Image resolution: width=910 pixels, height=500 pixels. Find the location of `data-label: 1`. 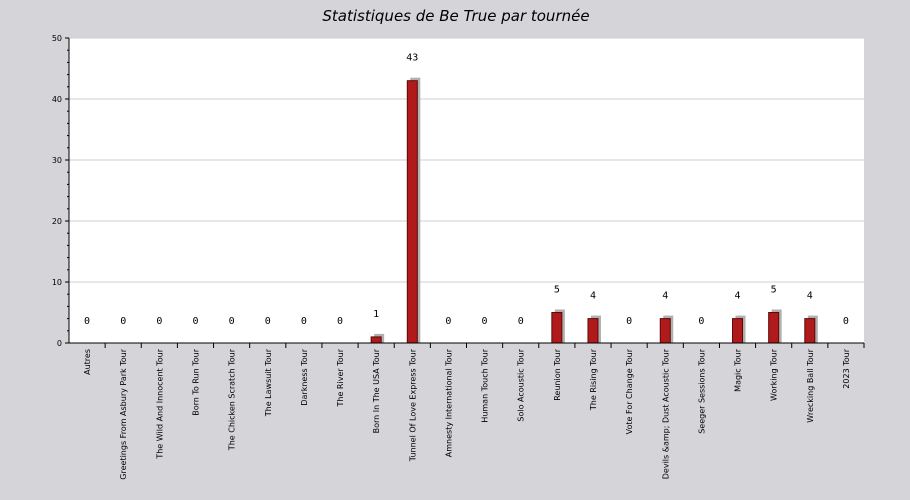

data-label: 1 is located at coordinates (376, 314).